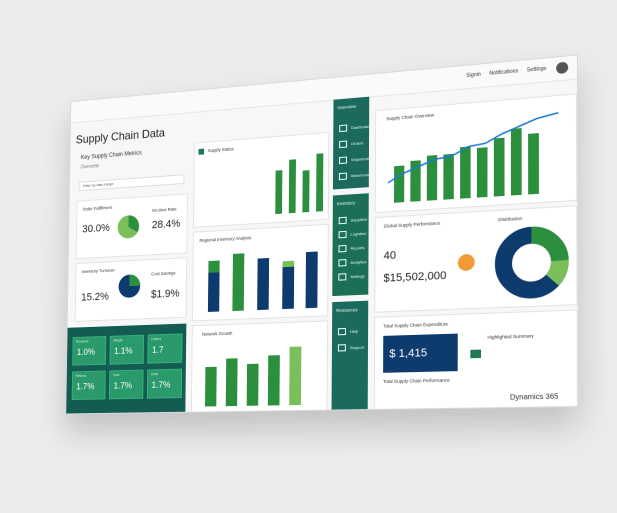 Image resolution: width=617 pixels, height=513 pixels. I want to click on nav-item: Settings, so click(351, 275).